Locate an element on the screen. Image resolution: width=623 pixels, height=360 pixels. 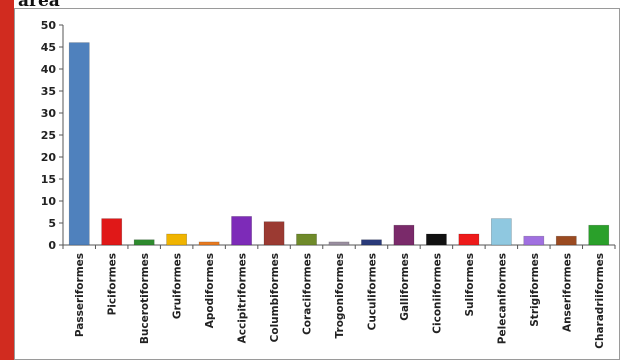
x-category-label: Strigiformes is located at coordinates (535, 290).